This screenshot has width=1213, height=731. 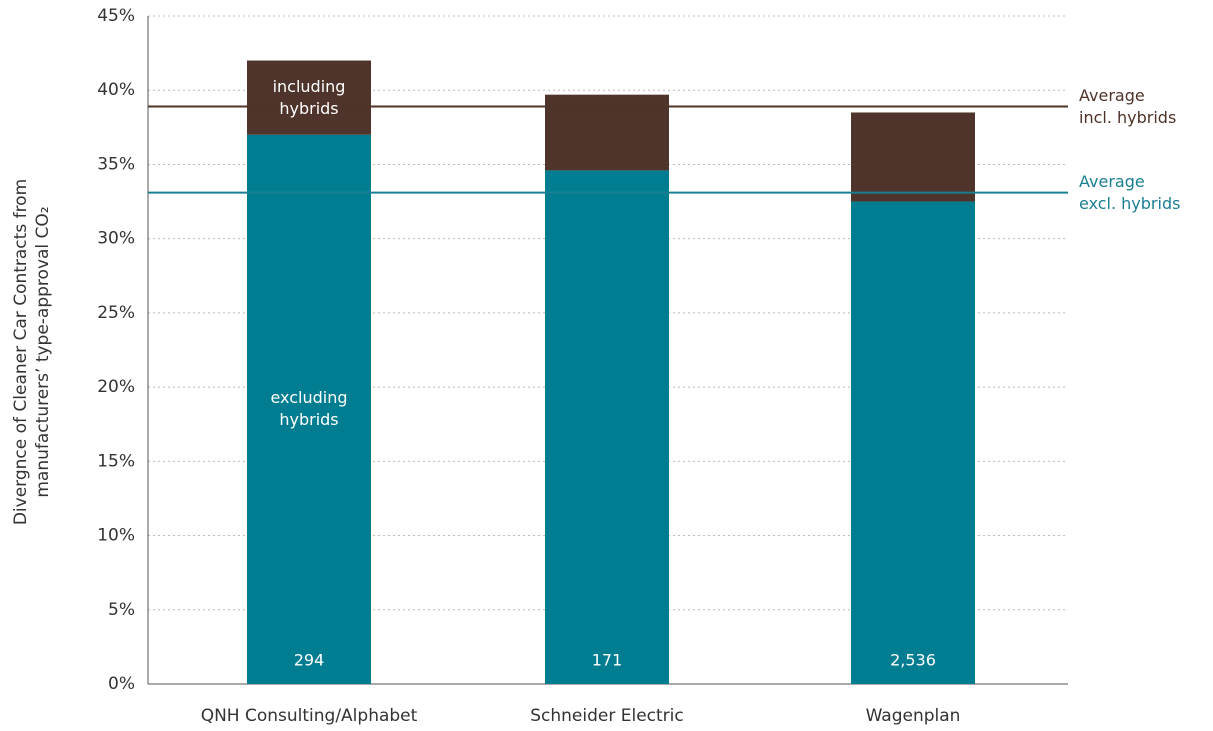 I want to click on y-tick-label: 5%, so click(x=121, y=610).